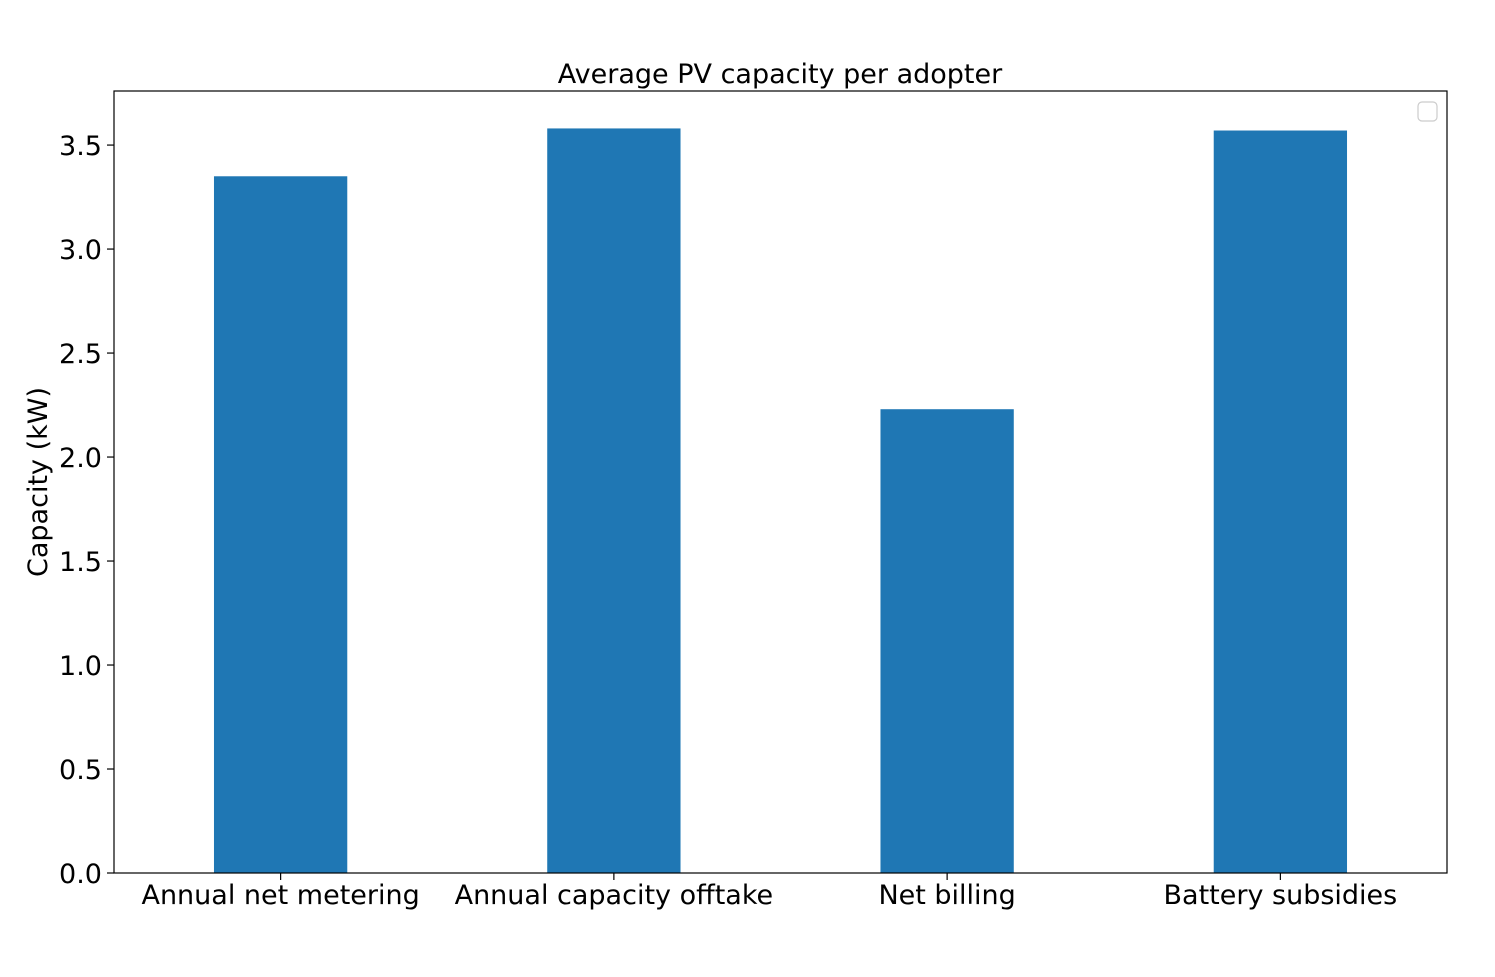 The height and width of the screenshot is (977, 1495). Describe the element at coordinates (947, 641) in the screenshot. I see `bar-net-billing` at that location.